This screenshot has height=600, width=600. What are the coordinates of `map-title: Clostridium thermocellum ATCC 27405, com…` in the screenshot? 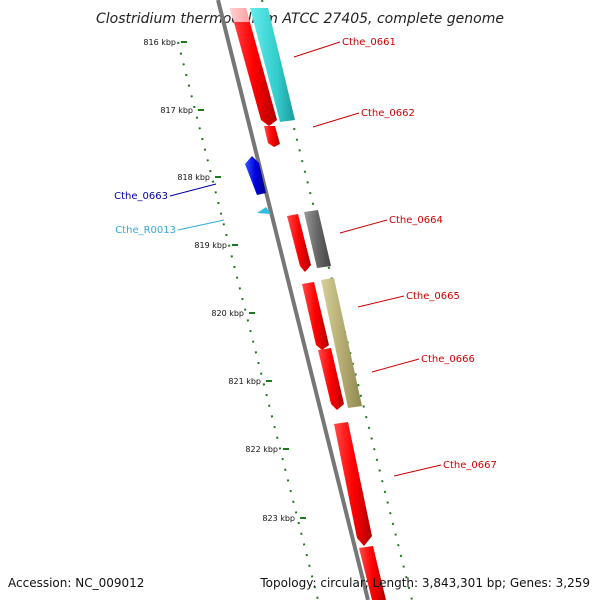 It's located at (300, 19).